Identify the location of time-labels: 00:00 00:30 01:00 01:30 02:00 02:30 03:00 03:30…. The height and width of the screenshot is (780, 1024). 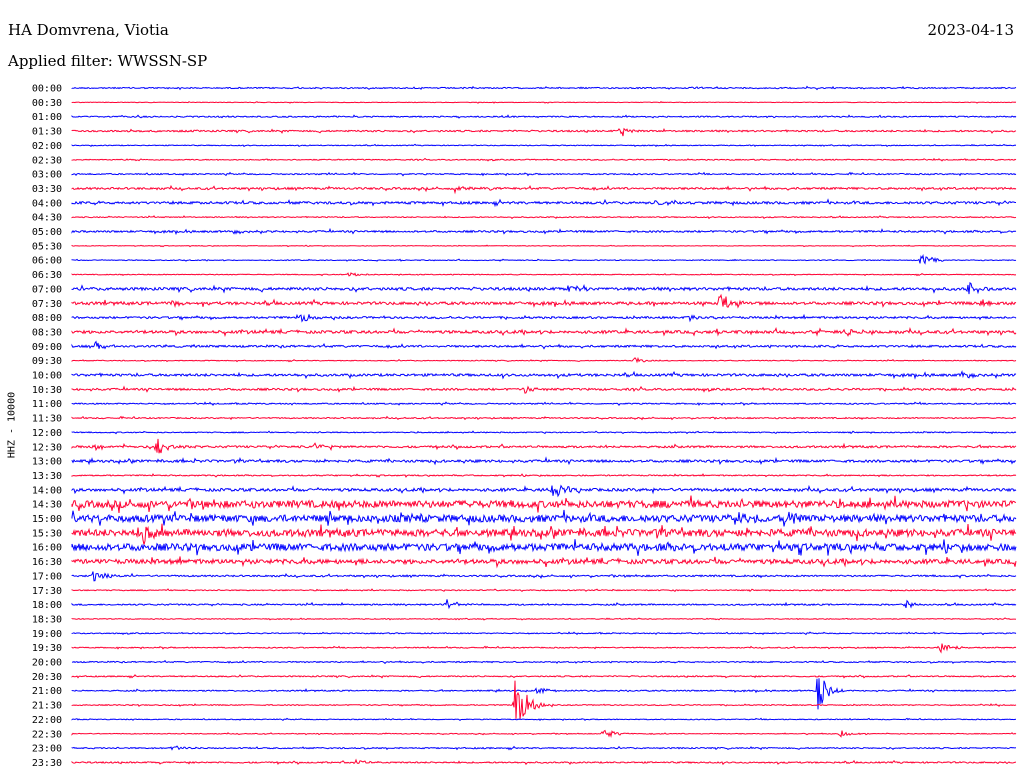
(47, 426).